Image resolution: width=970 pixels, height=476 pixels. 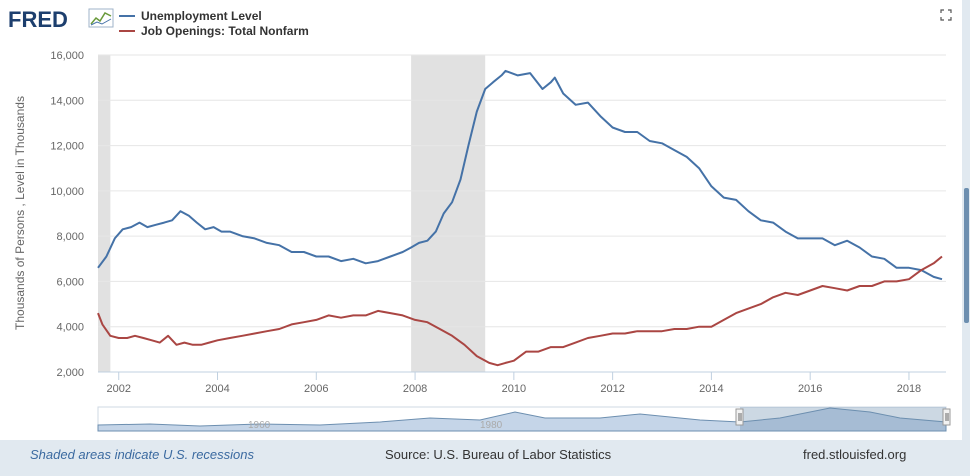 I want to click on y-tick-label: 6,000, so click(x=70, y=282).